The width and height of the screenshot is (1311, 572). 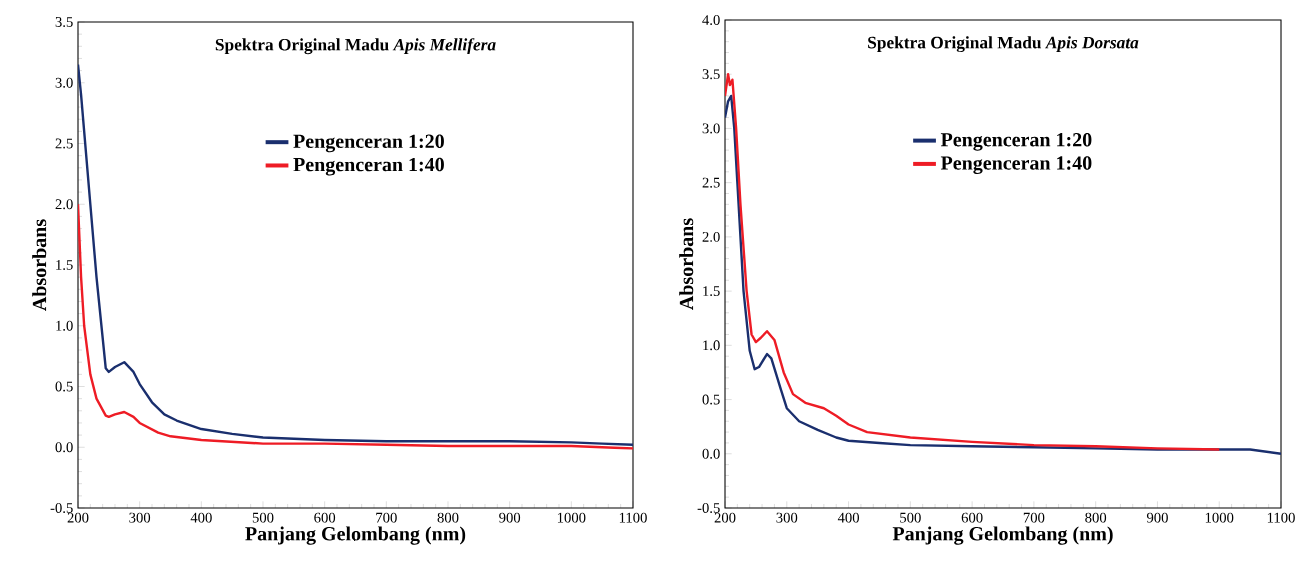 I want to click on text: Spektra Original Madu Apis Mellifera, so click(x=355, y=46).